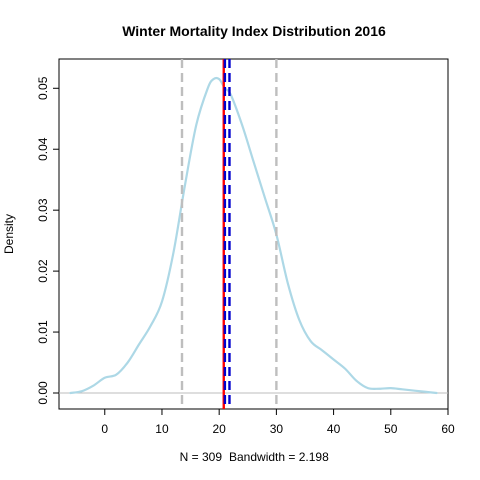 The height and width of the screenshot is (480, 480). I want to click on y-tick-label-2: 0.02, so click(43, 271).